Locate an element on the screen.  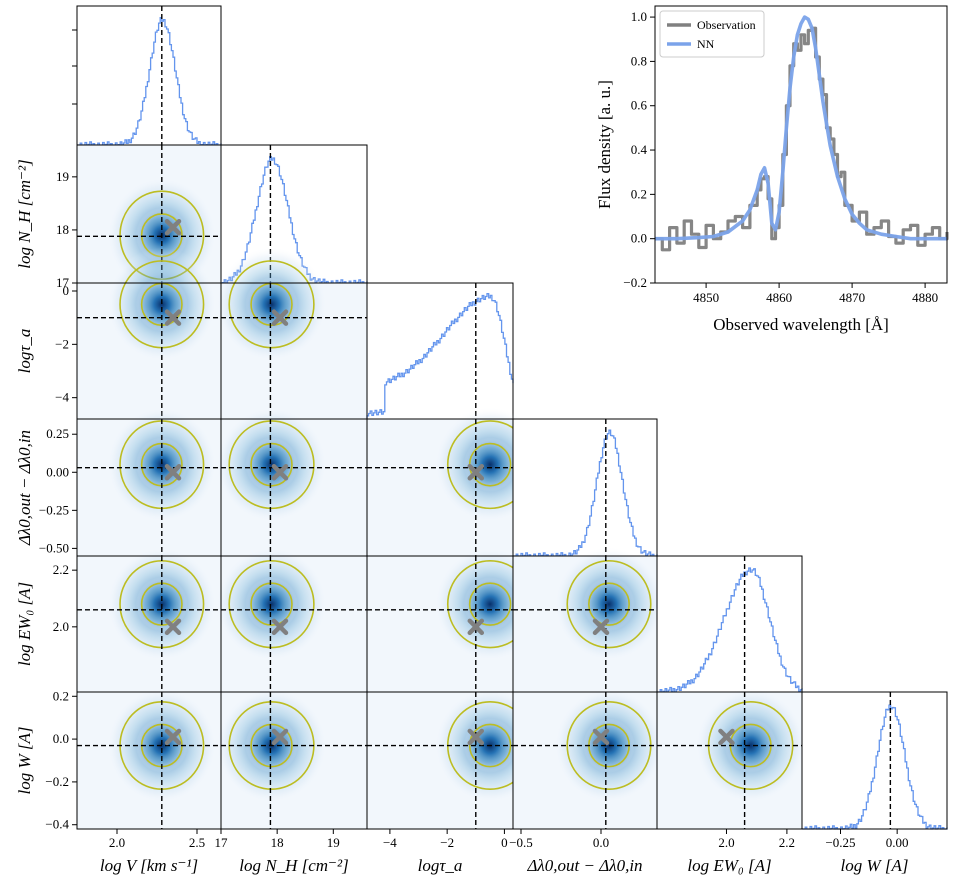
y-tick-label: 0.0 is located at coordinates (61, 738).